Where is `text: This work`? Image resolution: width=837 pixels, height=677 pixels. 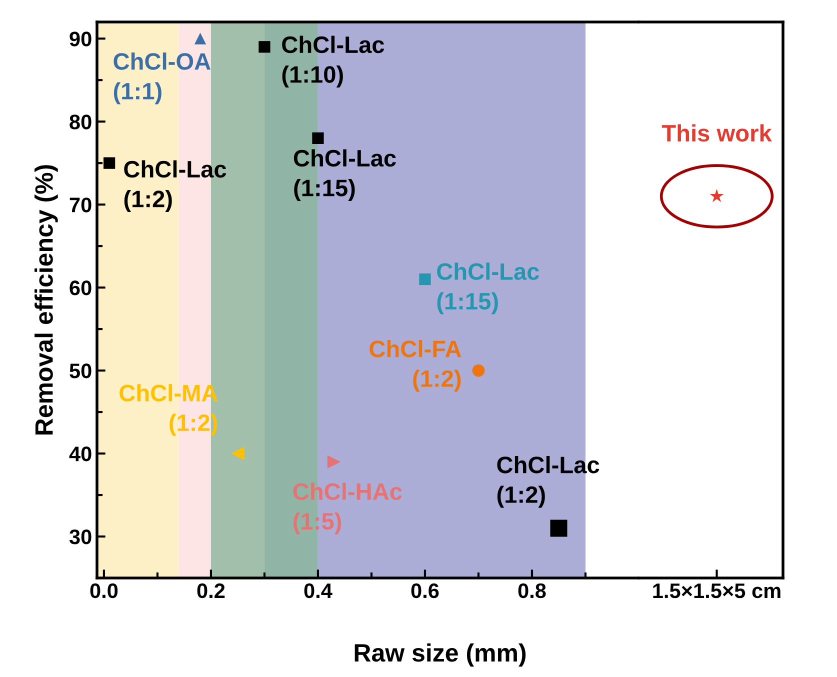
text: This work is located at coordinates (717, 133).